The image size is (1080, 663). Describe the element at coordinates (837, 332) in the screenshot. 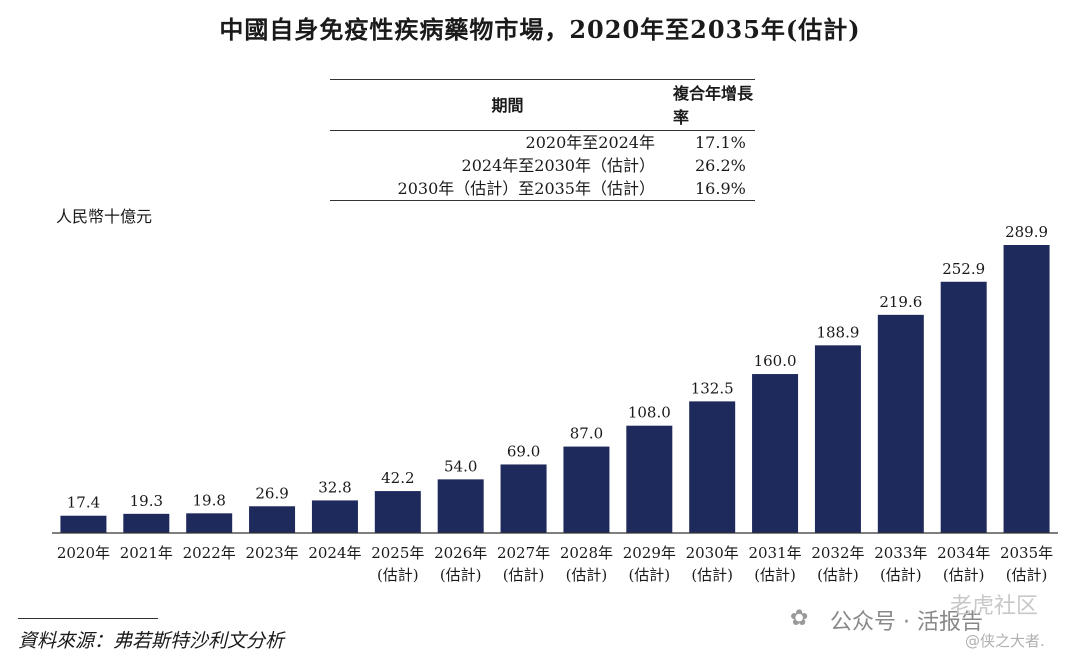

I see `data-label: 188.9` at that location.